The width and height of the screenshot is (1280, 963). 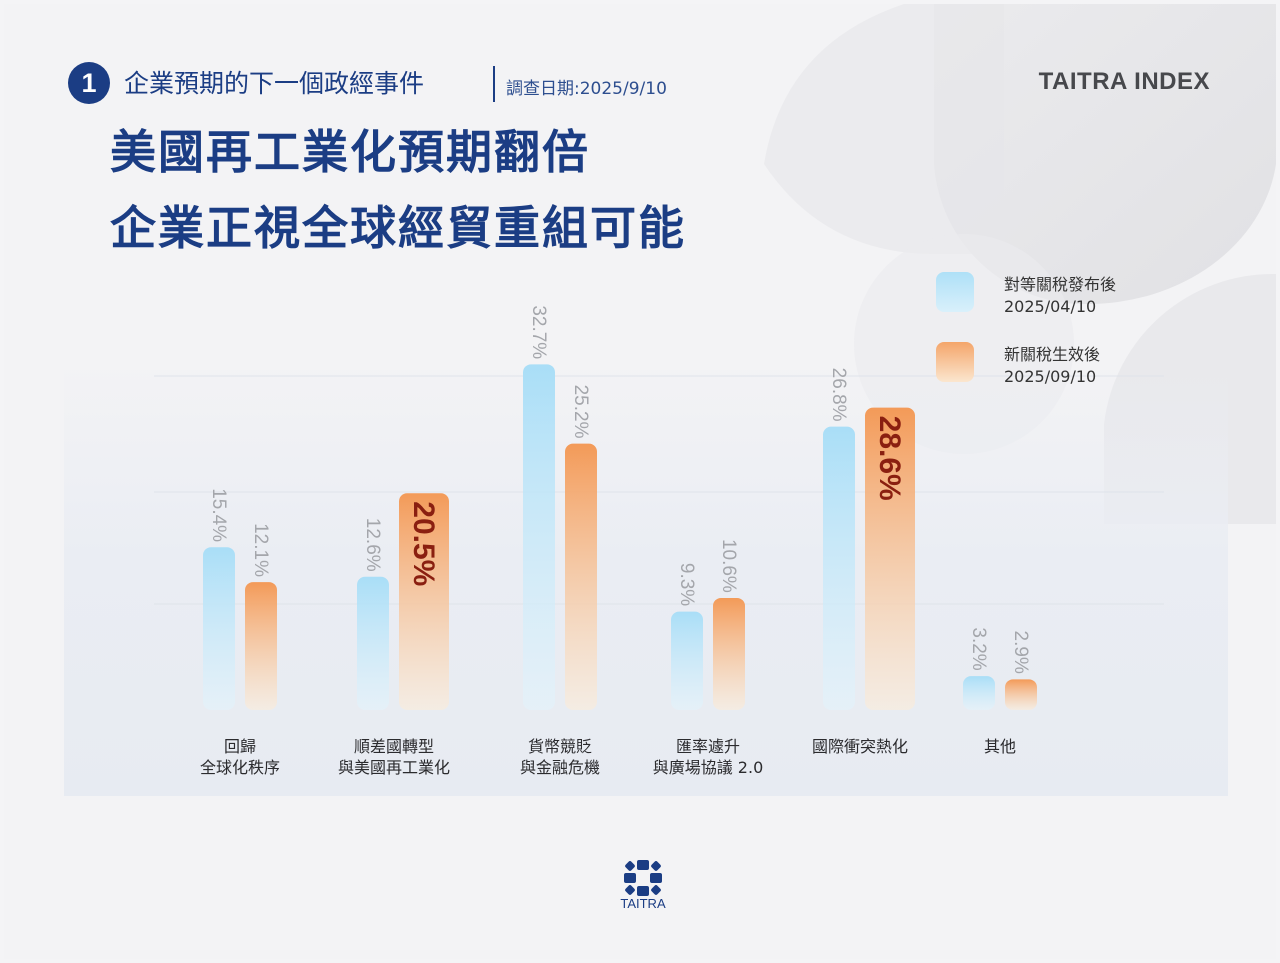 I want to click on data-label-april-2: 32.7%, so click(x=538, y=332).